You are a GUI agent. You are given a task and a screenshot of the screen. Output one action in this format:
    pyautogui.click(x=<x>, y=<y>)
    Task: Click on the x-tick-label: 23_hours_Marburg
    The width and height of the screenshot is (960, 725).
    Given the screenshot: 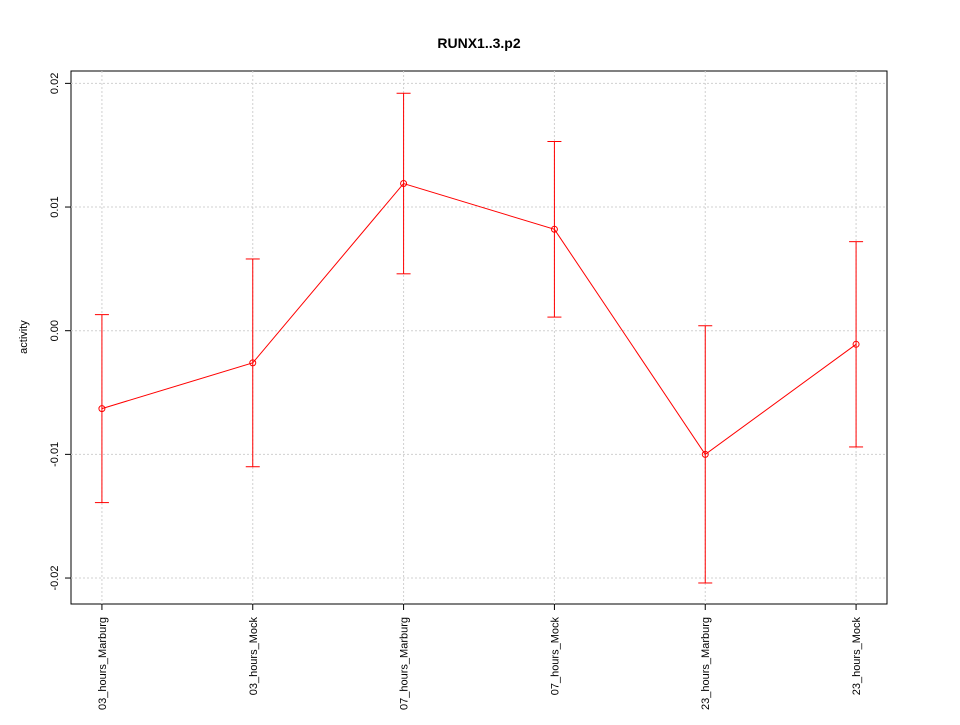 What is the action you would take?
    pyautogui.click(x=706, y=663)
    